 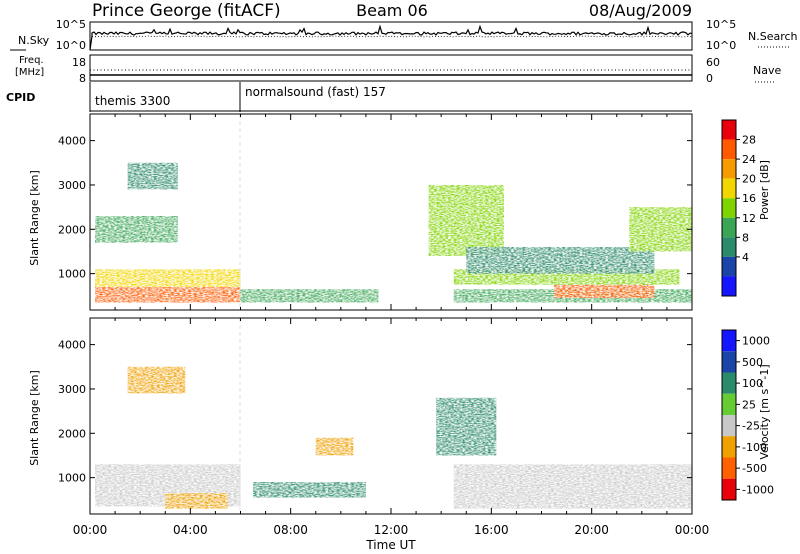 I want to click on nsky-label: N.Sky, so click(x=34, y=40).